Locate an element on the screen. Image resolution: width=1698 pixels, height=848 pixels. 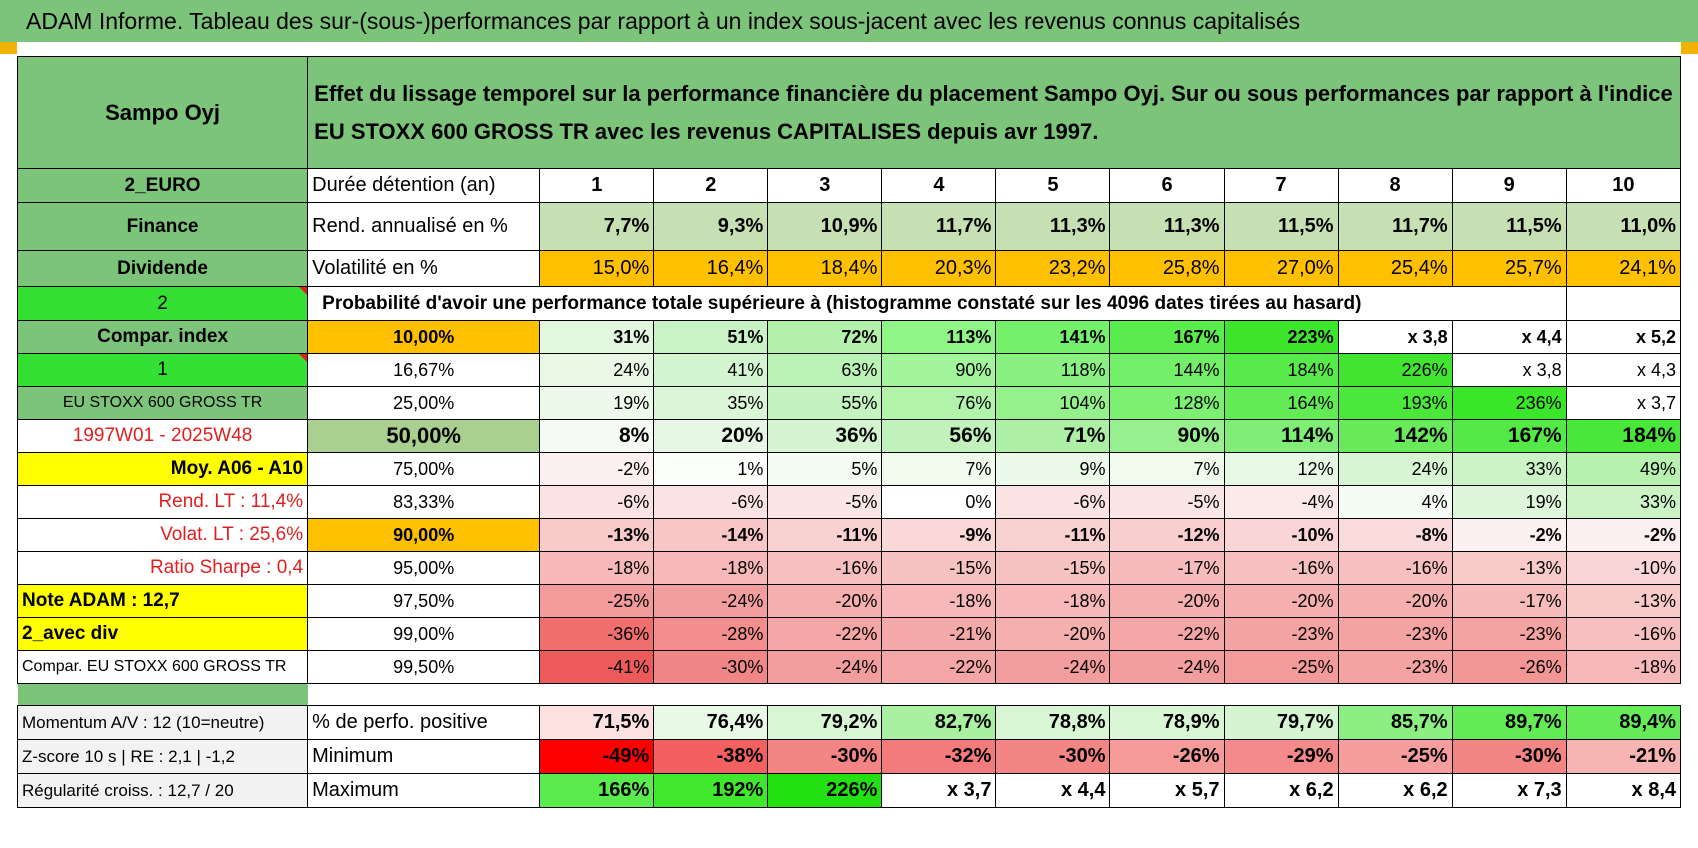
value-cell: 16,4% is located at coordinates (711, 268).